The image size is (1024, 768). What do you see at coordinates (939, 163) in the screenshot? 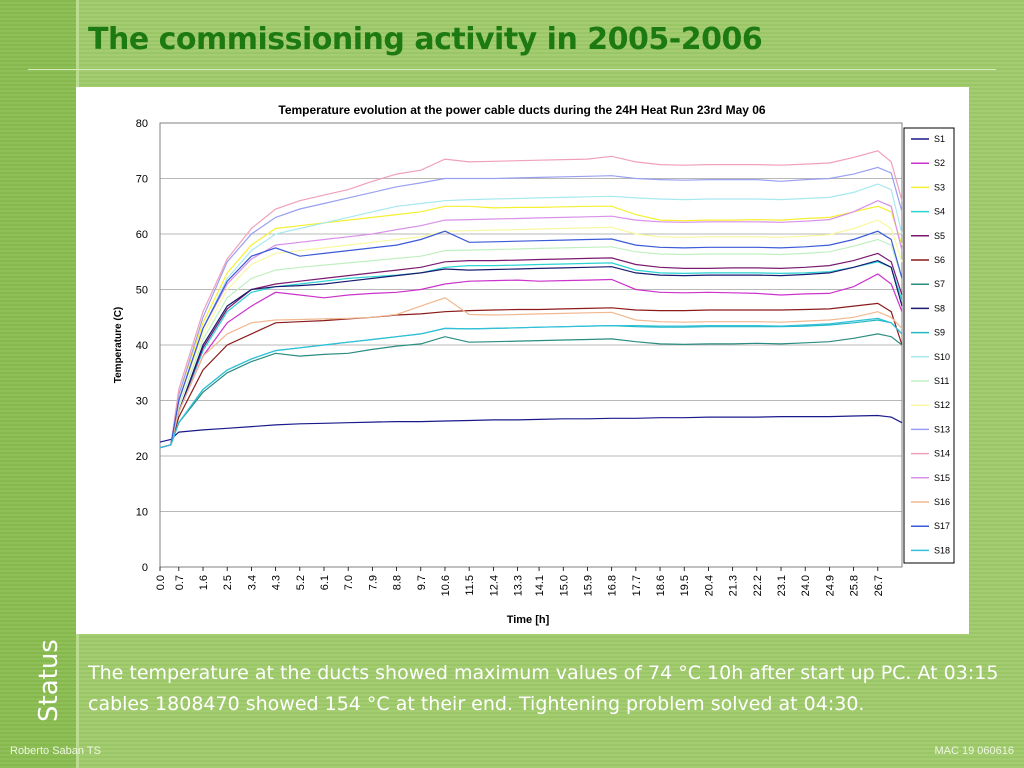
I see `legend-label-s2: S2` at bounding box center [939, 163].